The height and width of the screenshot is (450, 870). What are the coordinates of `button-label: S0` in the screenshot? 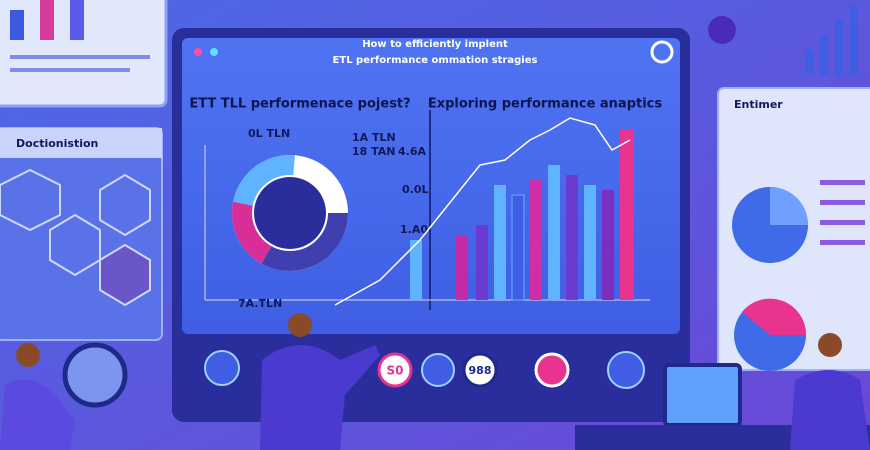 It's located at (395, 371).